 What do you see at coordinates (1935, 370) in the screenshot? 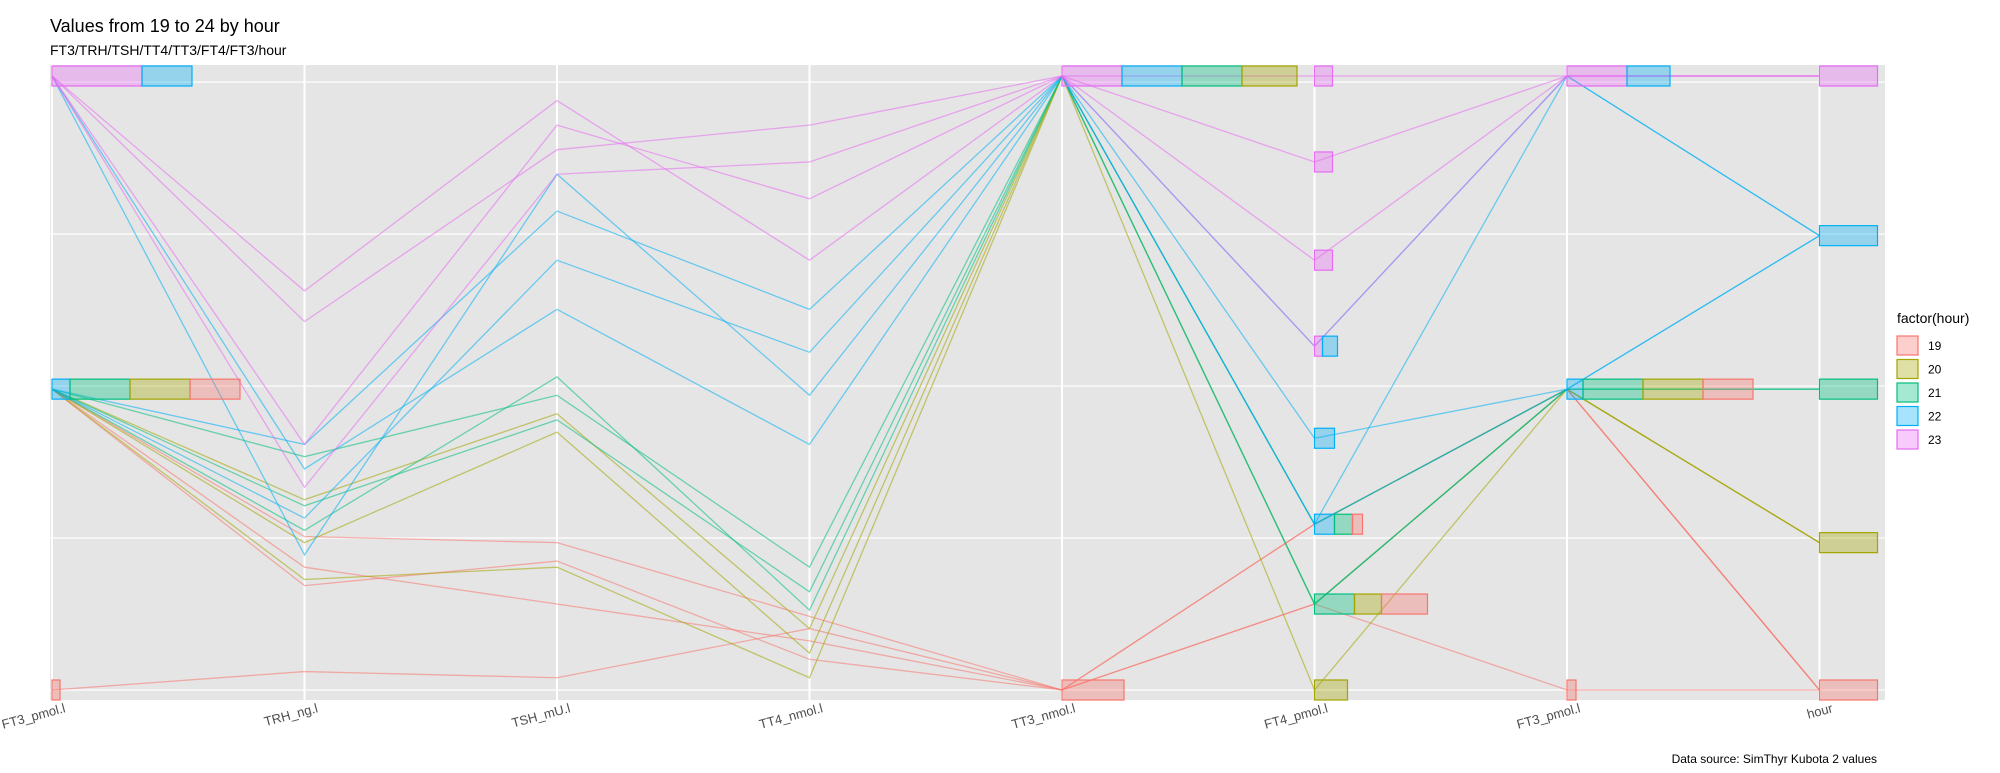
I see `legend-label: 20` at bounding box center [1935, 370].